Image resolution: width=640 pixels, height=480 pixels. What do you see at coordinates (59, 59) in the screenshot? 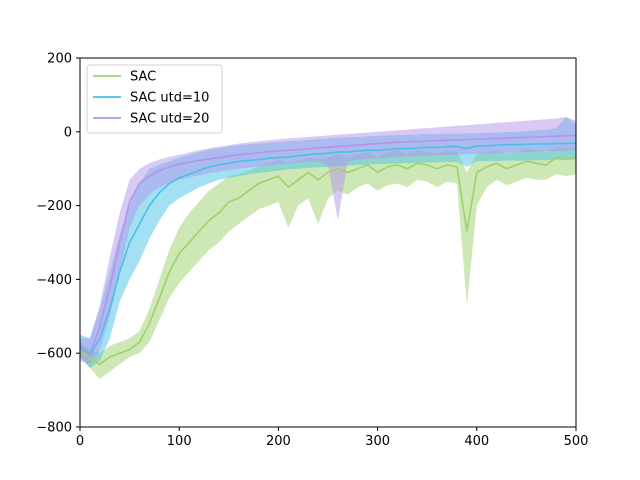
I see `y-tick-label: 200` at bounding box center [59, 59].